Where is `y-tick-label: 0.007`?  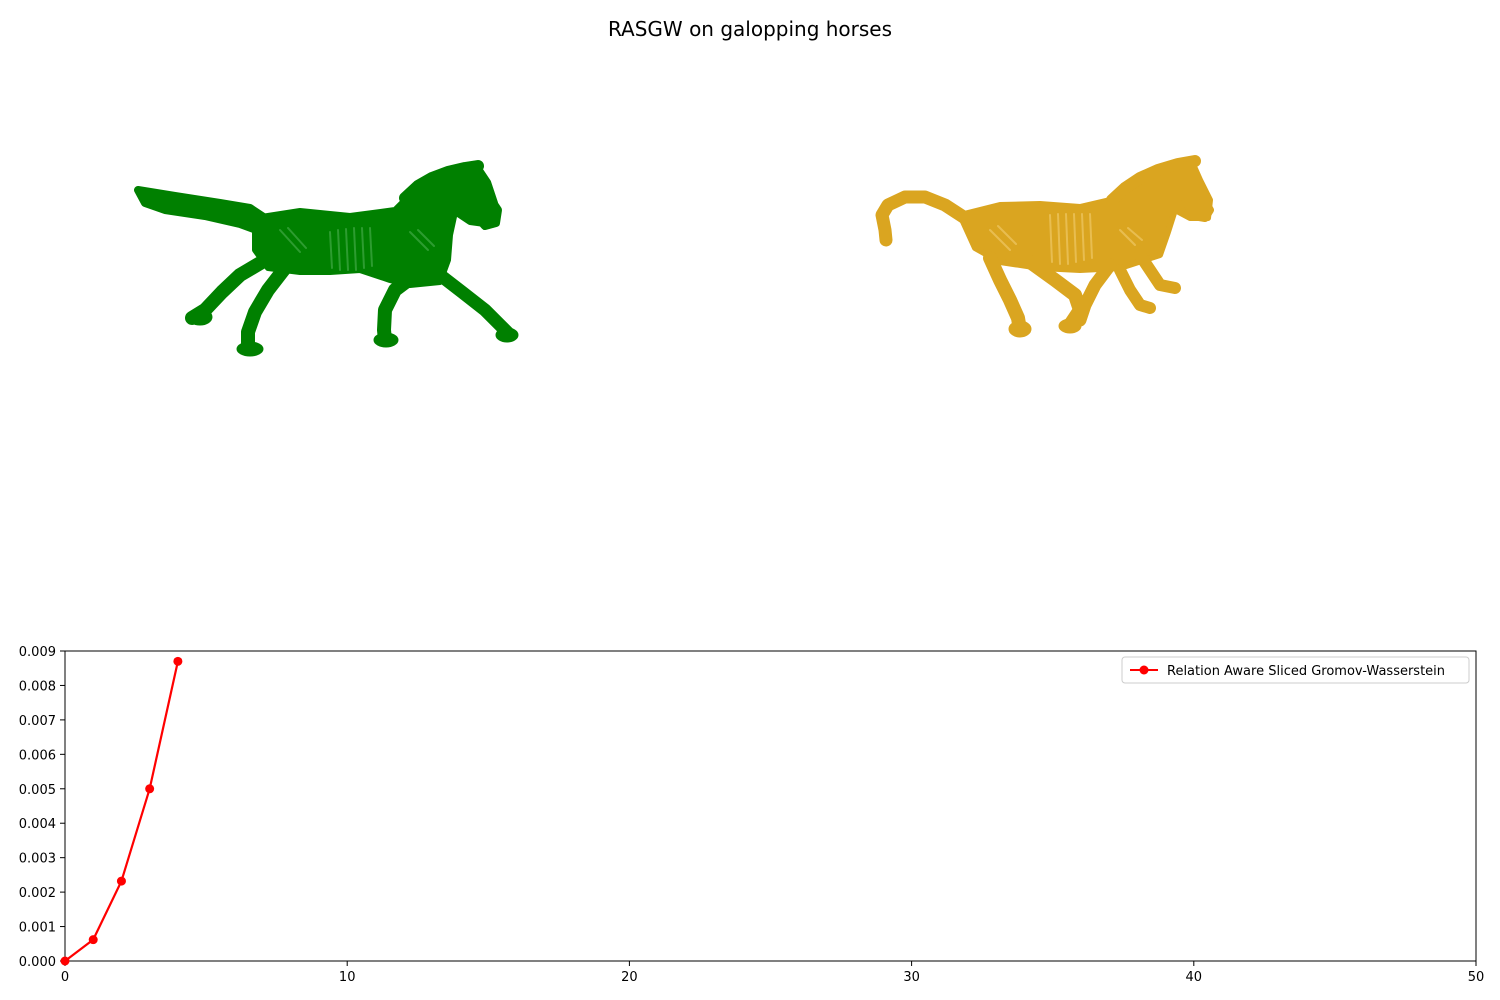
y-tick-label: 0.007 is located at coordinates (37, 721).